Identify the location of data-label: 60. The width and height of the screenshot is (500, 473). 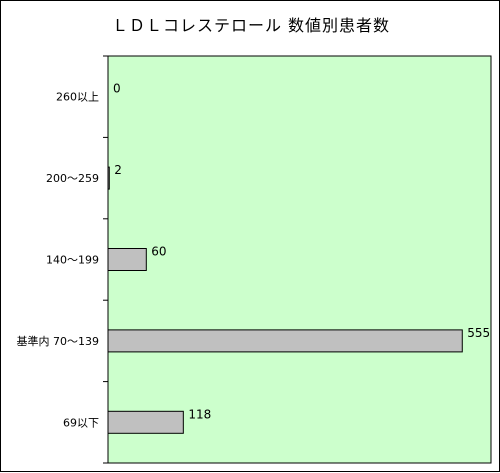
(158, 252).